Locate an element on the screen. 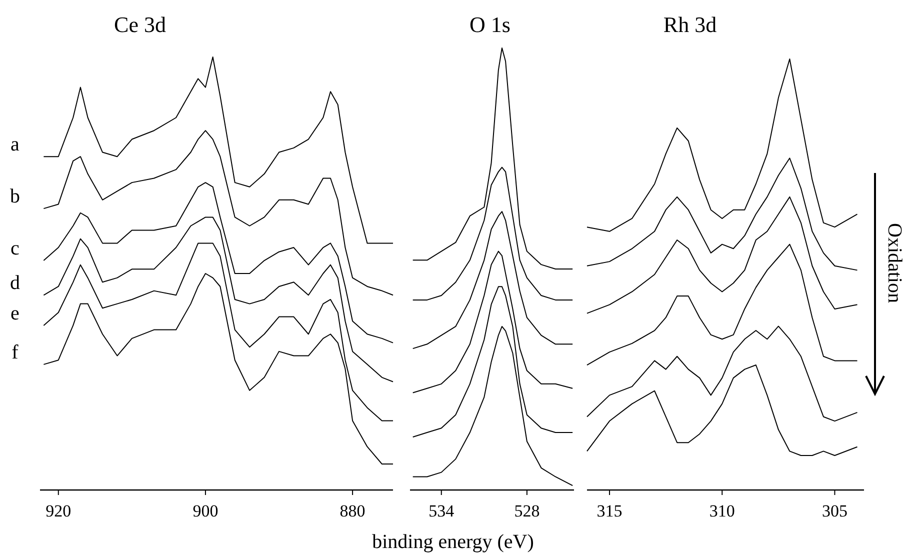  x-tick-label: 305 is located at coordinates (835, 511).